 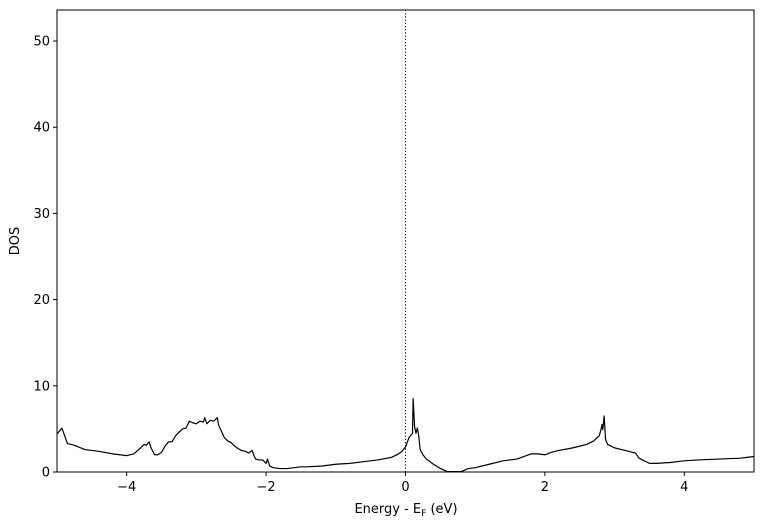 I want to click on y-tick-label: 10, so click(x=41, y=386).